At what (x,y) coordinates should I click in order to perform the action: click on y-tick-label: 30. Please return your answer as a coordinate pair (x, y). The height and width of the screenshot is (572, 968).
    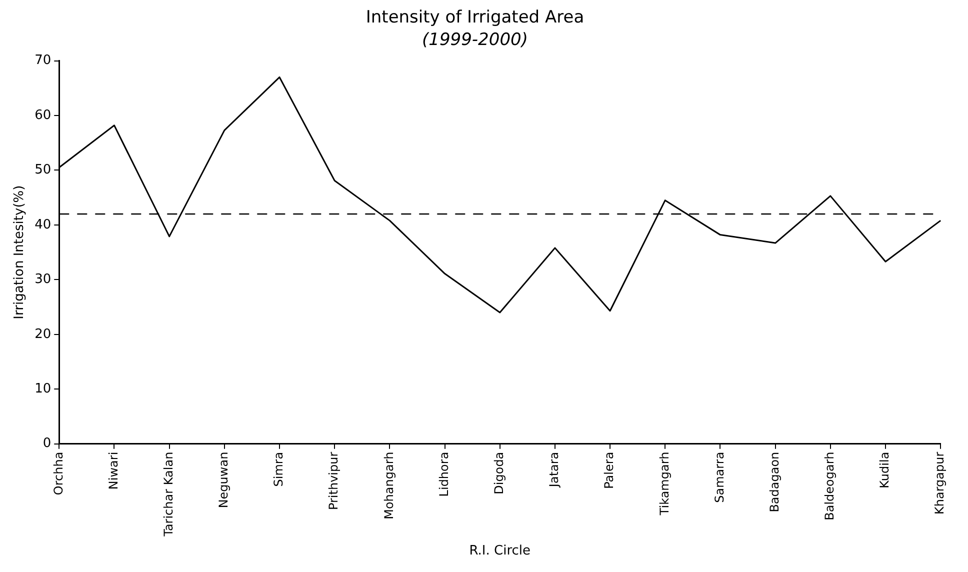
    Looking at the image, I should click on (43, 280).